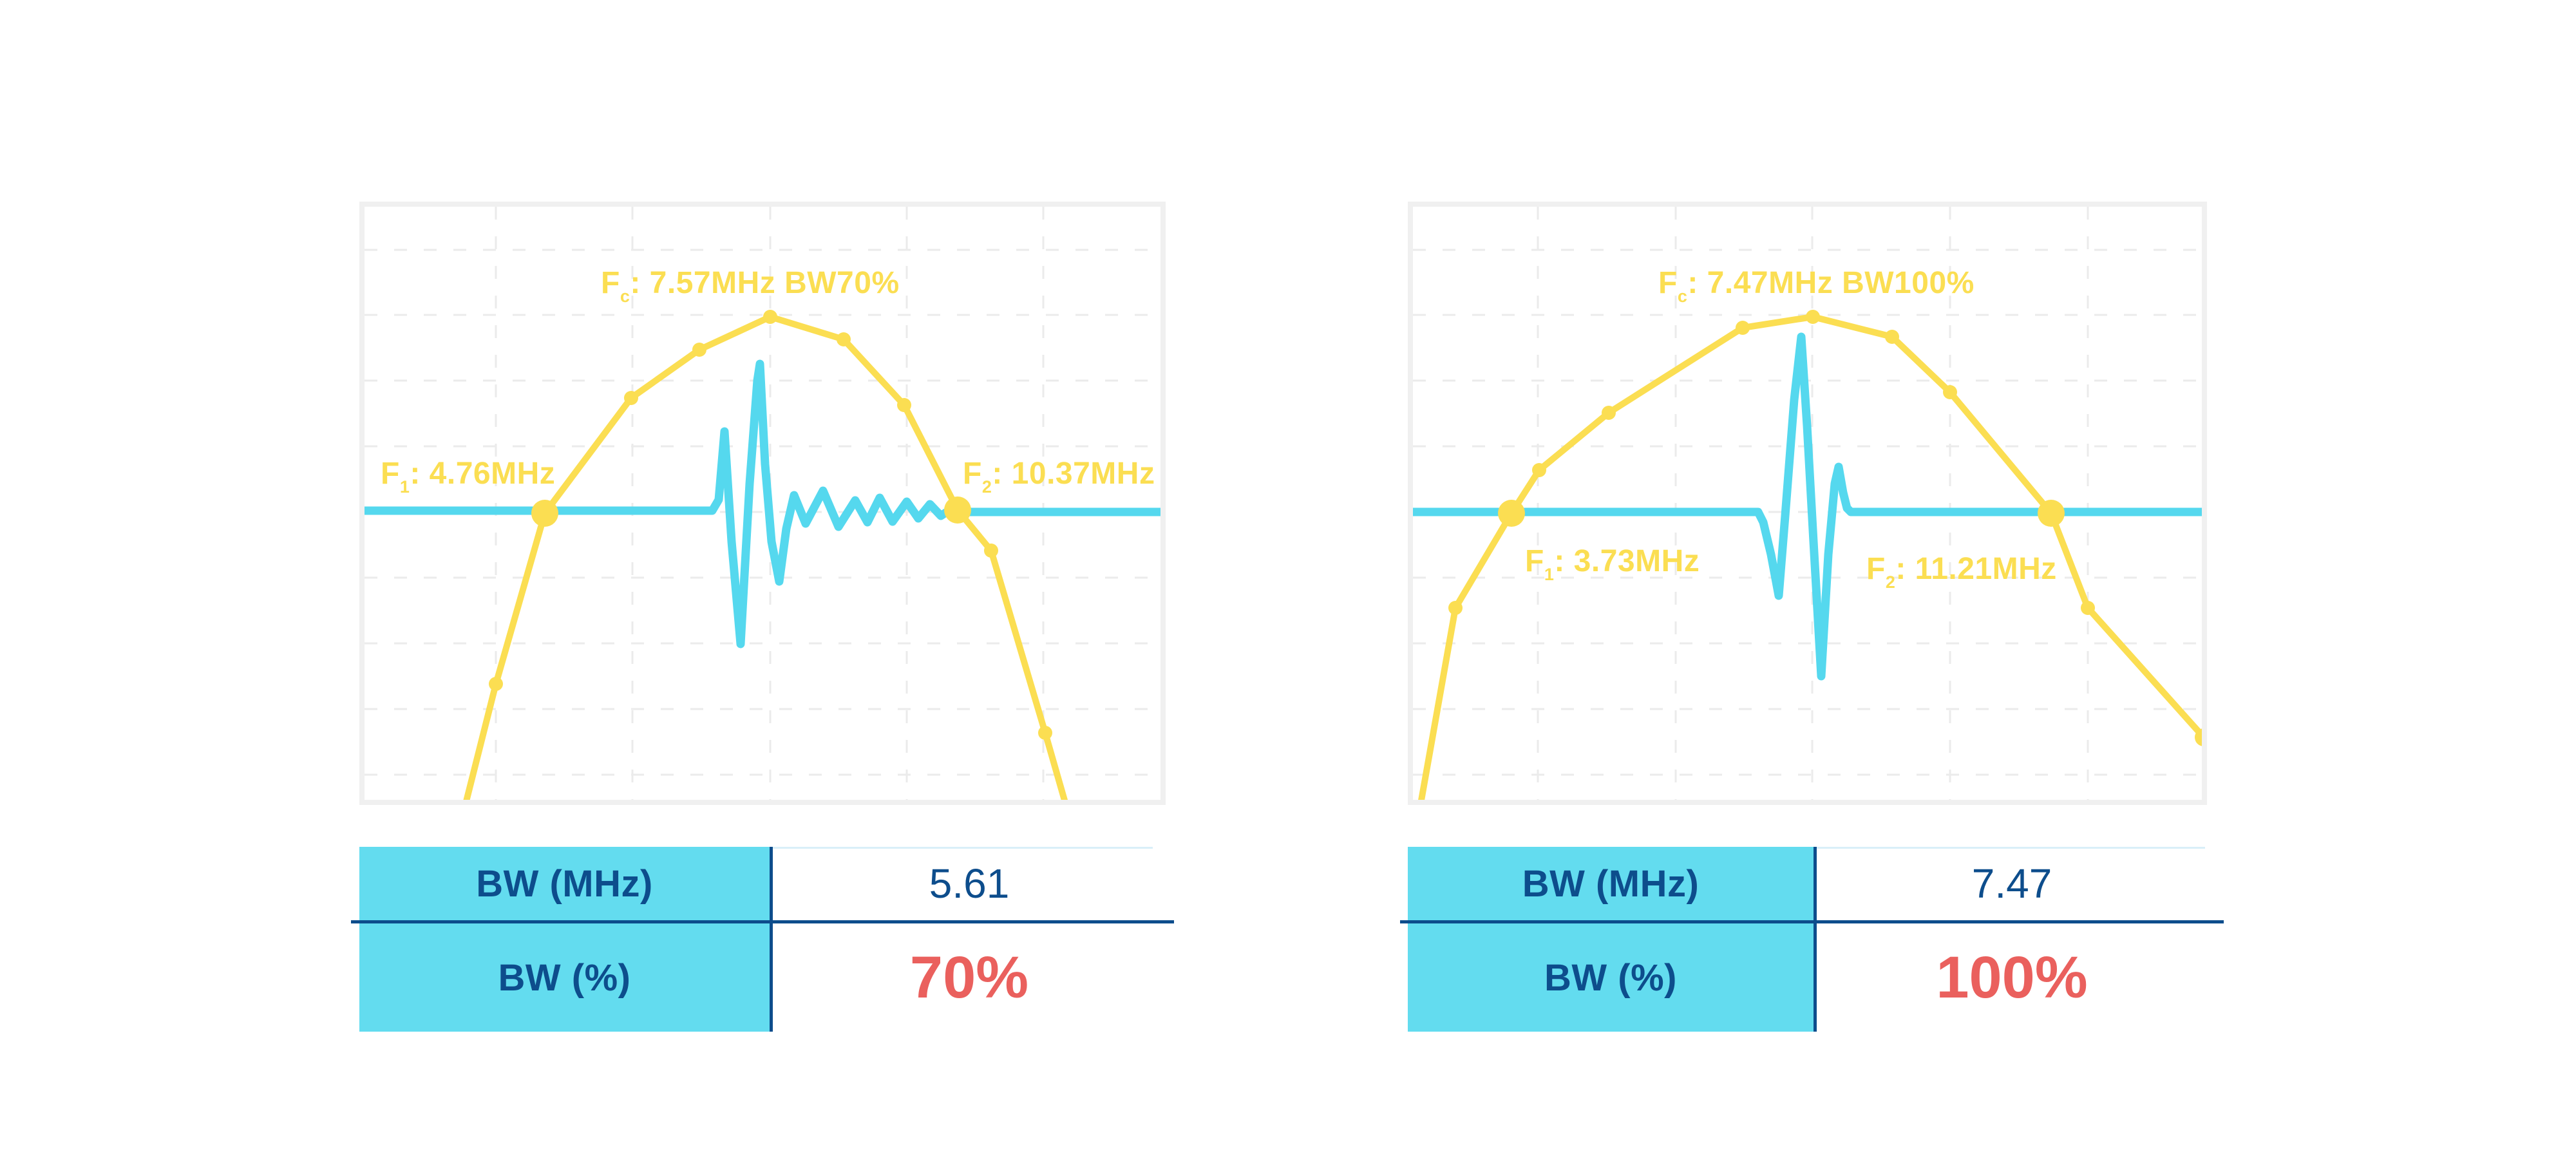  I want to click on f2-annotation: F2: 10.37MHz, so click(1059, 475).